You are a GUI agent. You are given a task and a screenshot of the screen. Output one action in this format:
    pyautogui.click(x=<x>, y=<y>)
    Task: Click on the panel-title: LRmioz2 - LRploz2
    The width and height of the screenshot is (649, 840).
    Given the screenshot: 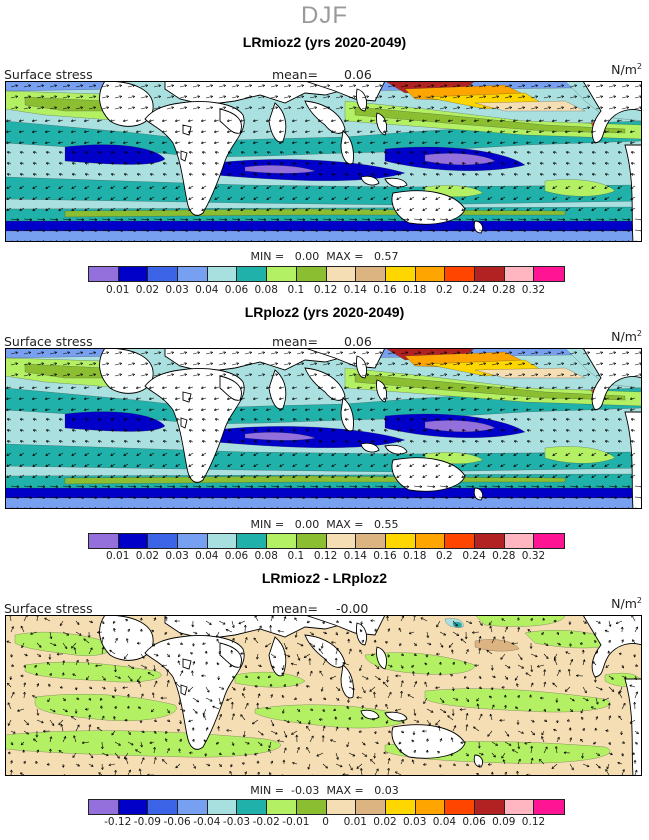 What is the action you would take?
    pyautogui.click(x=324, y=578)
    